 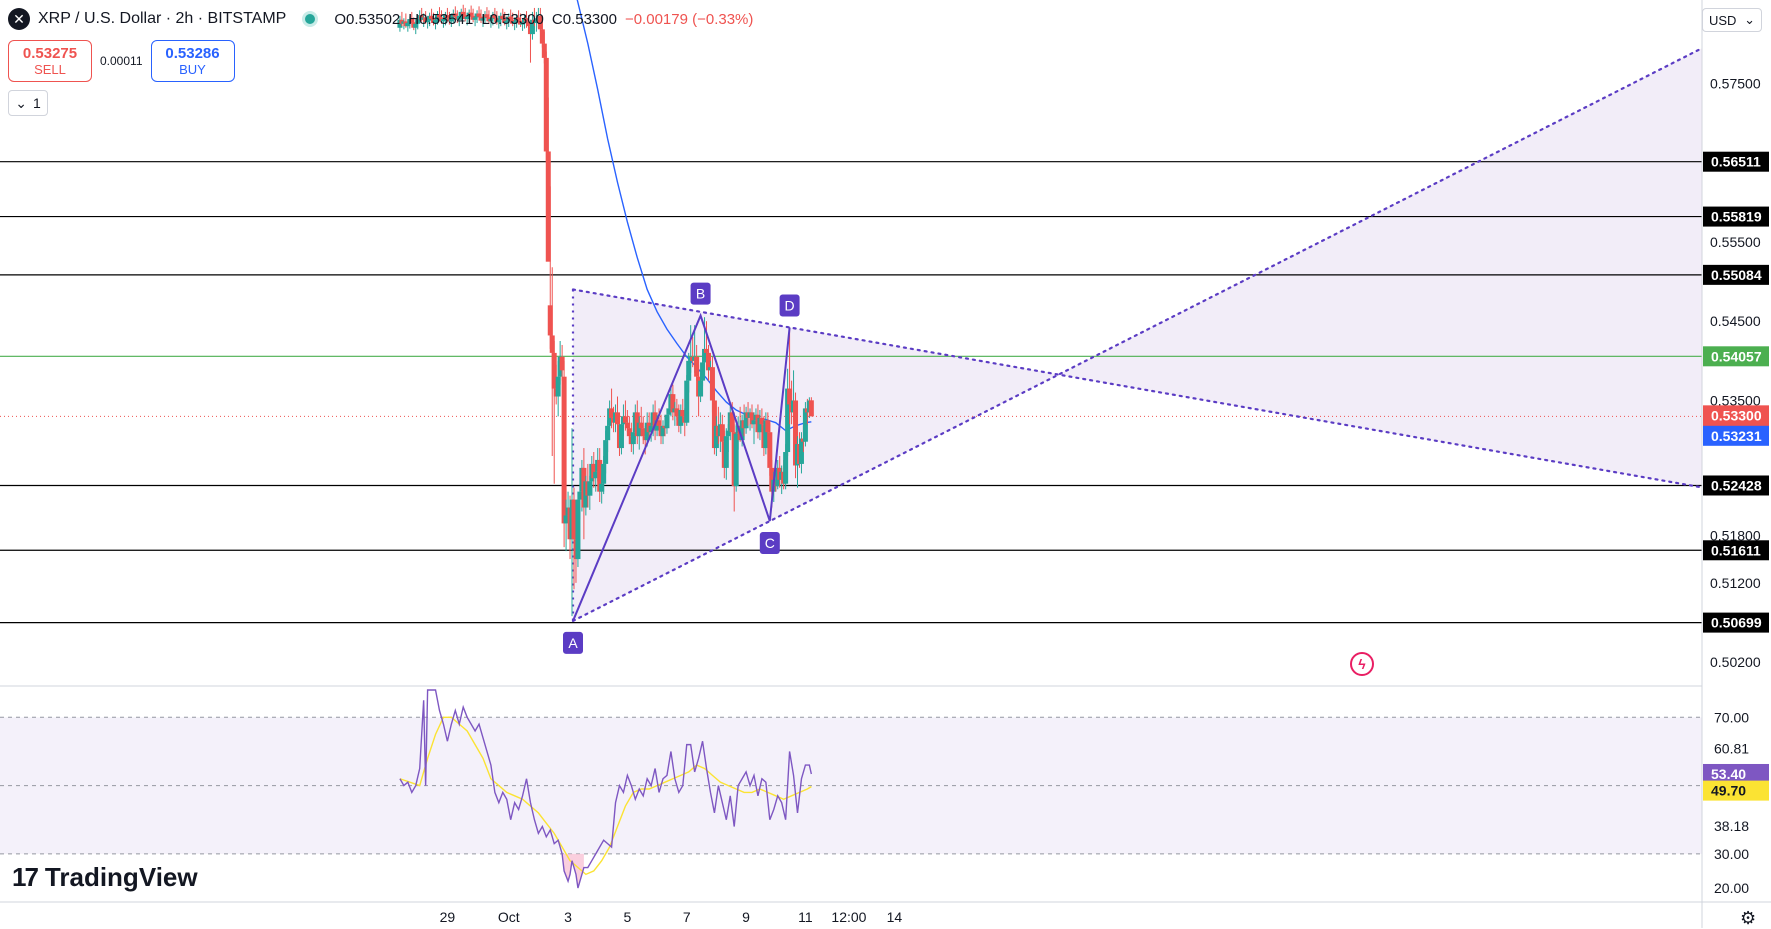 I want to click on y-tick-label: 0.51200, so click(x=1735, y=583).